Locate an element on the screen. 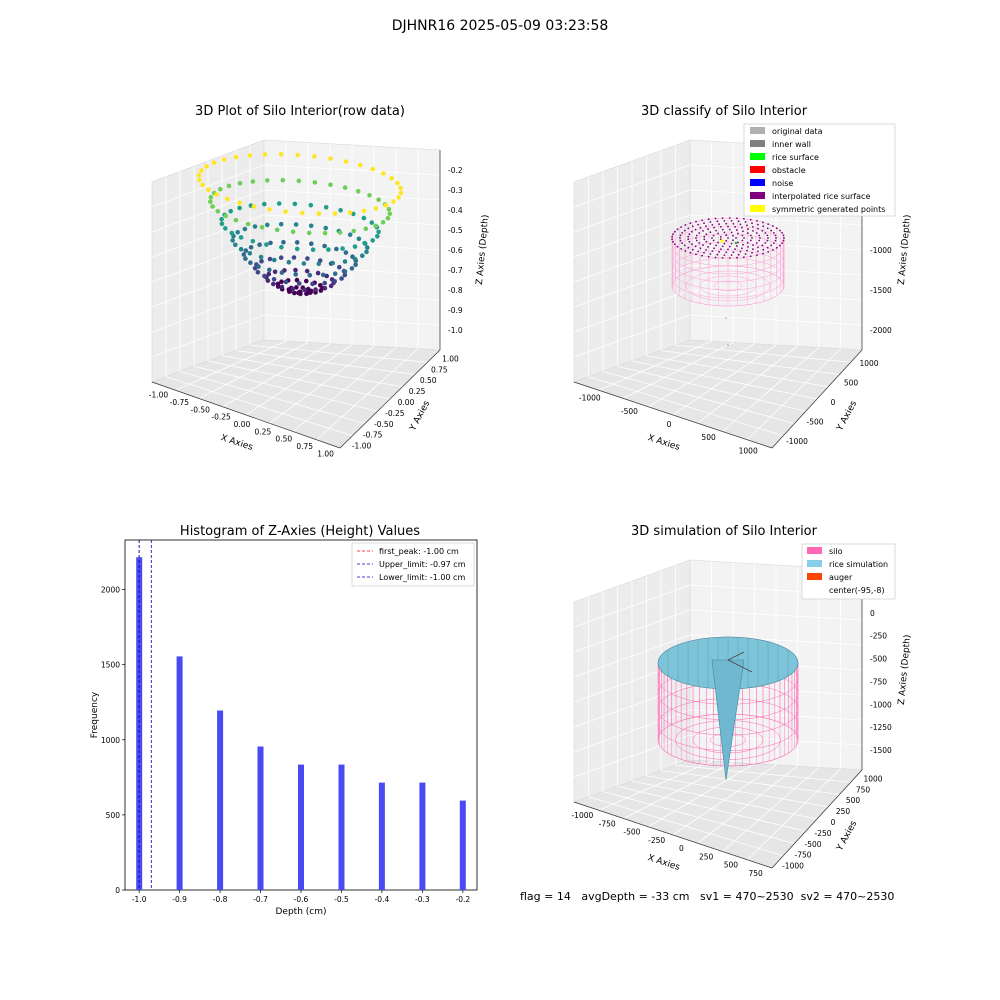 The width and height of the screenshot is (1000, 1000). x-tick-label: 0 is located at coordinates (681, 848).